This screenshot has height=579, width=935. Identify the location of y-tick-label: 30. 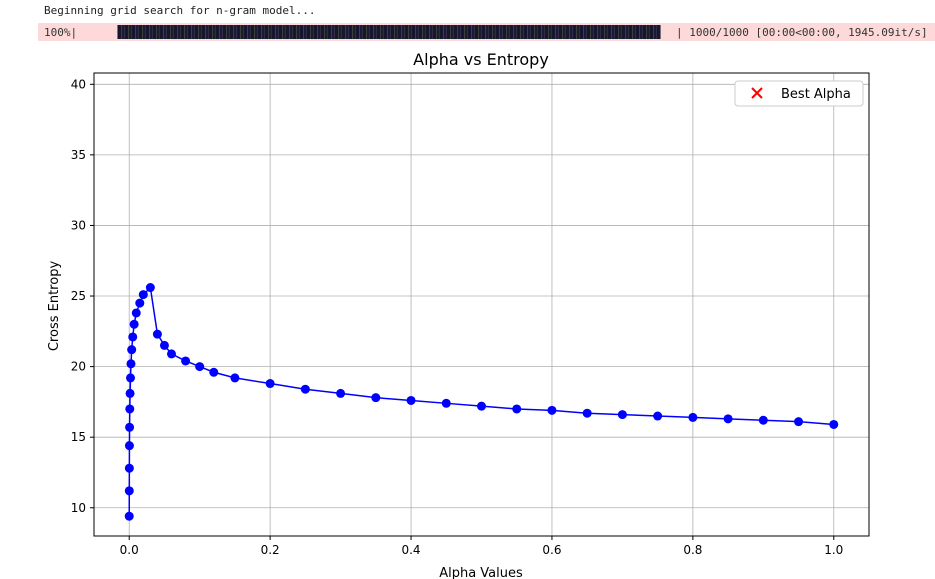
(78, 225).